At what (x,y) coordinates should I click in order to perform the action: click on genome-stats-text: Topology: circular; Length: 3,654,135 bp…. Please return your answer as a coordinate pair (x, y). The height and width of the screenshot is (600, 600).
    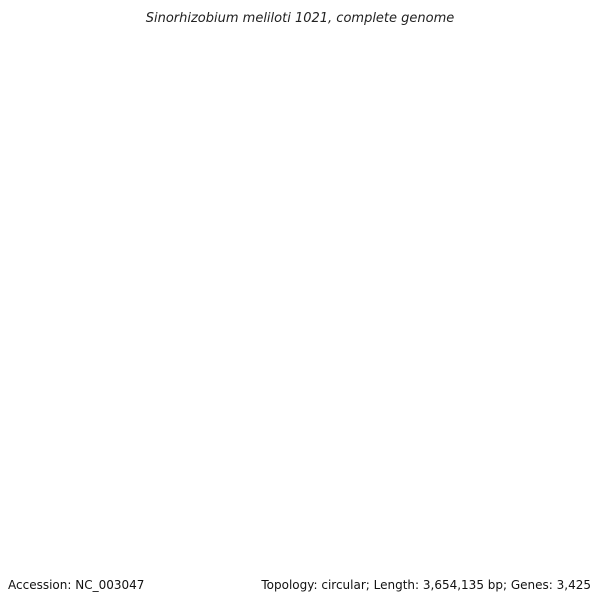
    Looking at the image, I should click on (426, 585).